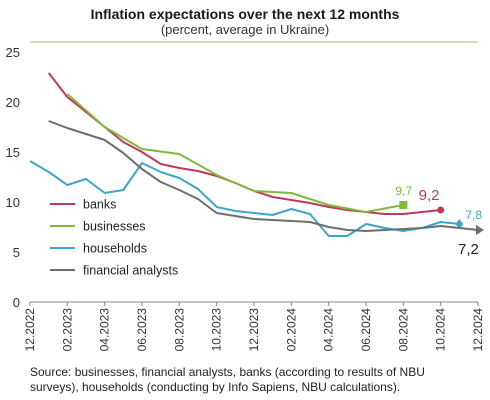 This screenshot has height=400, width=490. I want to click on y-tick-label: 15, so click(13, 152).